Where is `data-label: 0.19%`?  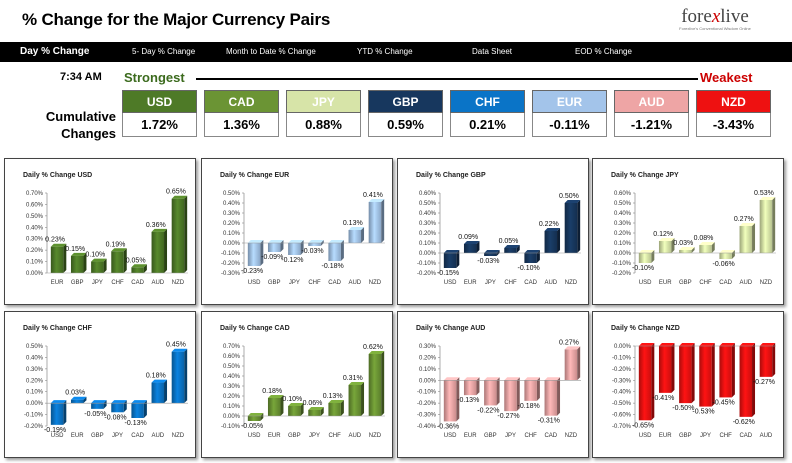 data-label: 0.19% is located at coordinates (116, 244).